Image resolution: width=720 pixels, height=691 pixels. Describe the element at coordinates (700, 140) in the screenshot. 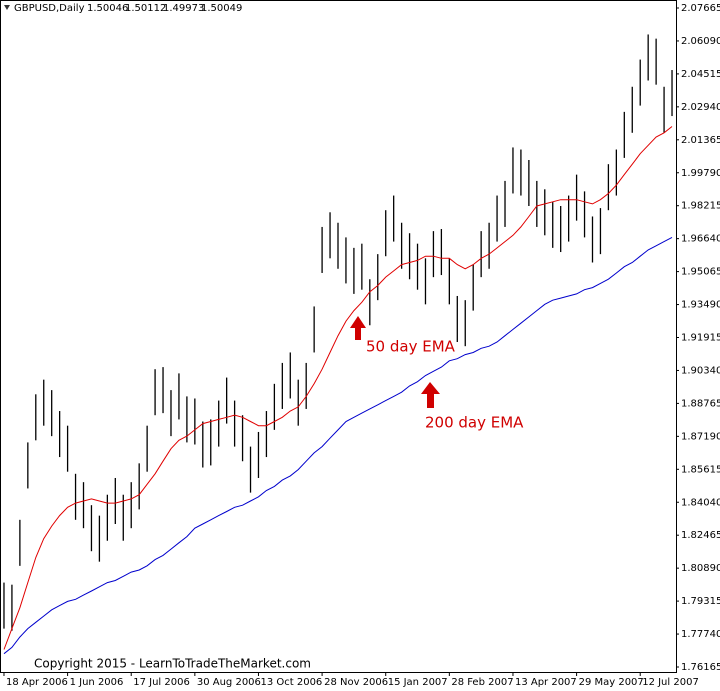

I see `y-tick-label: 2.01365` at that location.